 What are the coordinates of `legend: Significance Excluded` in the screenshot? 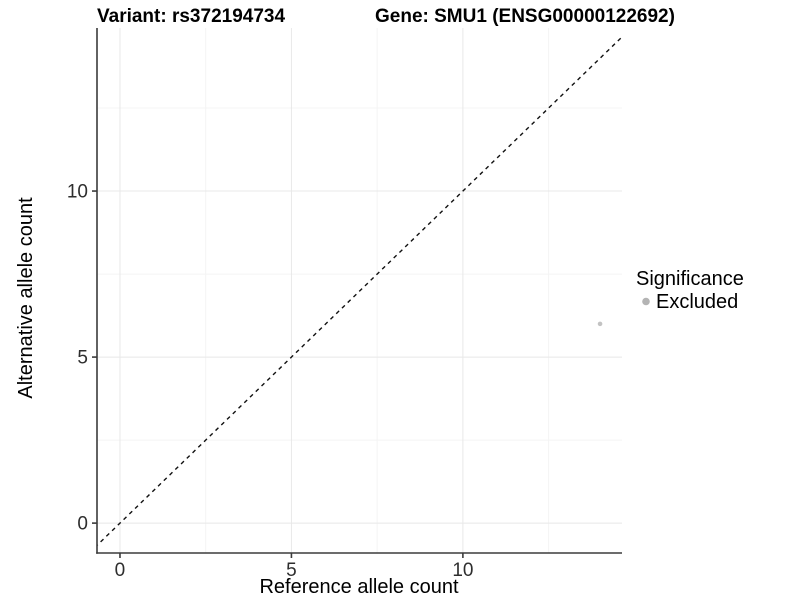 It's located at (690, 290).